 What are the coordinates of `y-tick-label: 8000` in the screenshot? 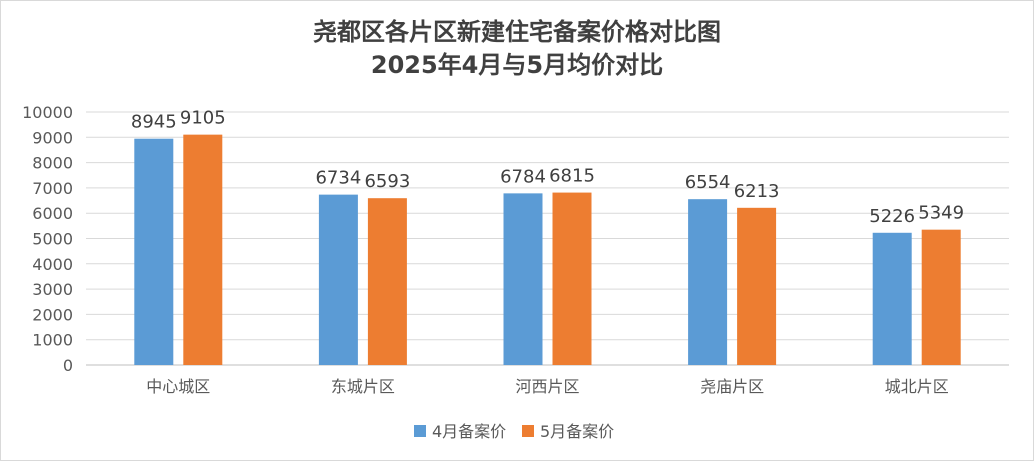 It's located at (52, 163).